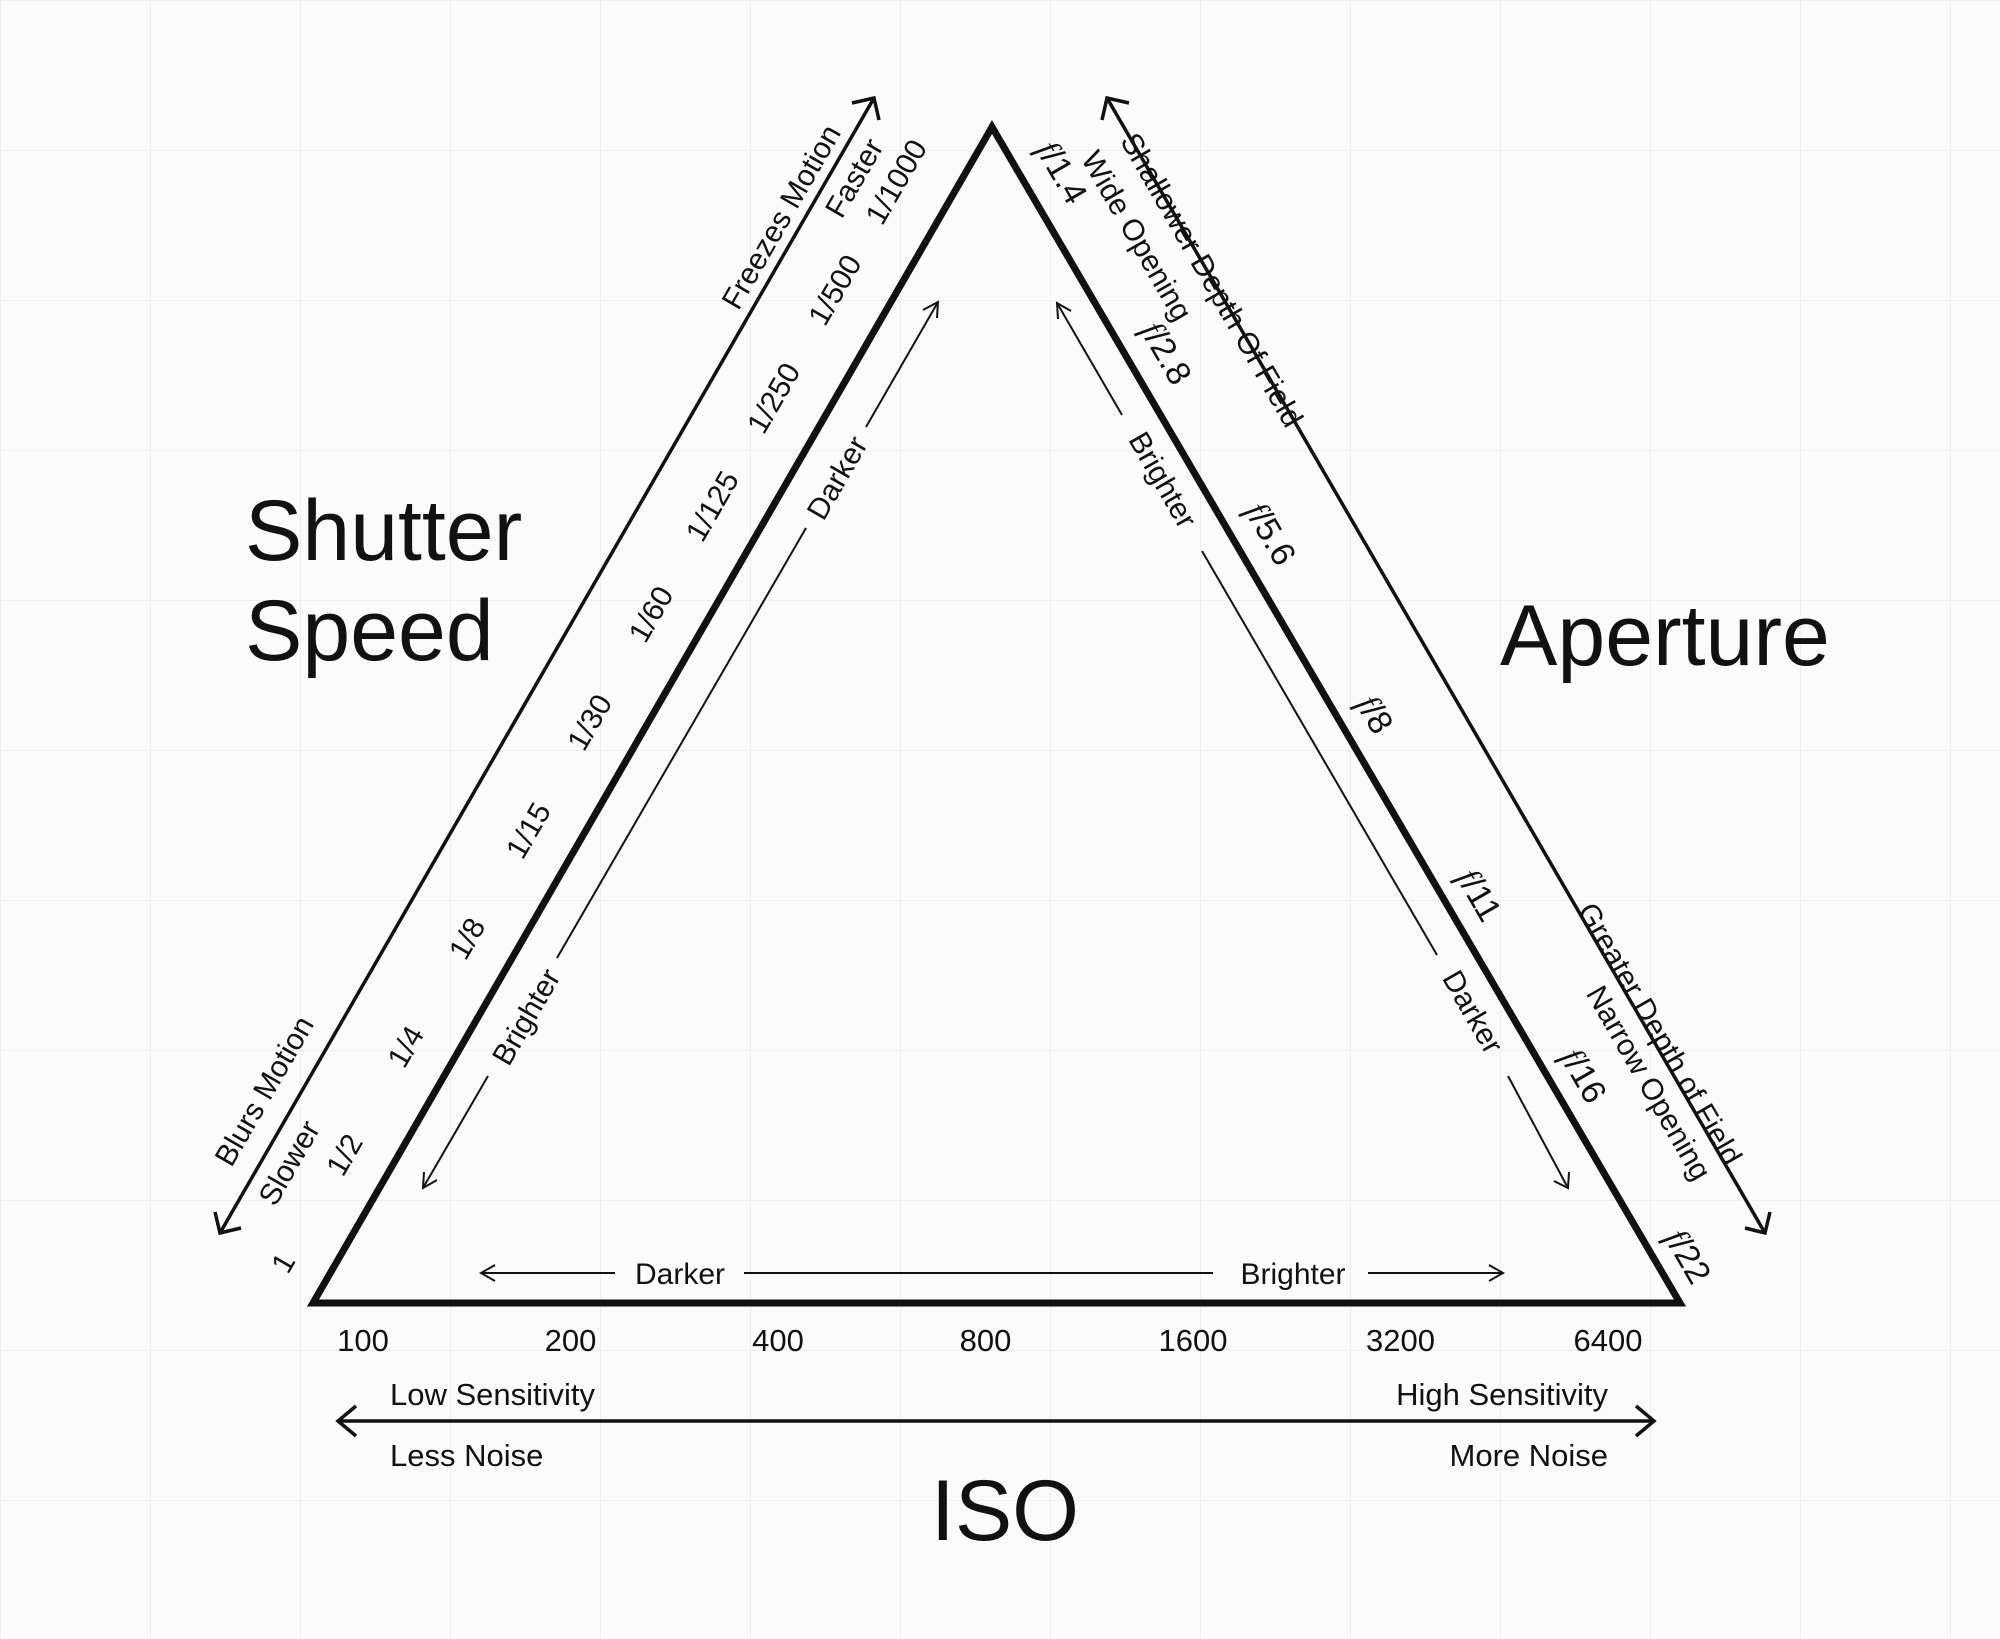  I want to click on iso-value: 1600, so click(1193, 1340).